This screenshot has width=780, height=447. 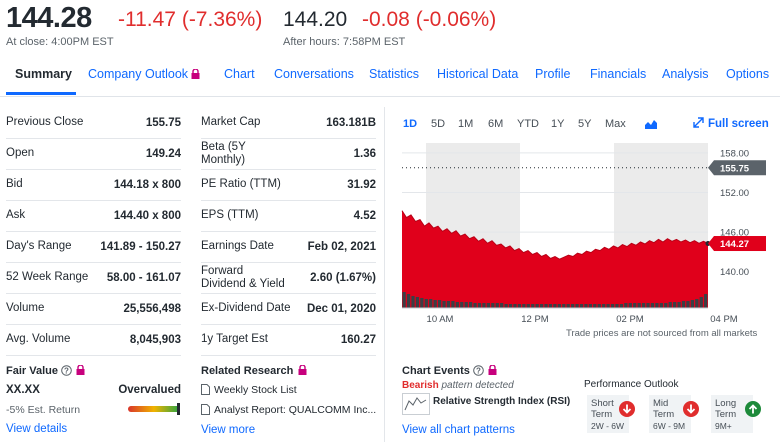 I want to click on chart-type-icon, so click(x=651, y=124).